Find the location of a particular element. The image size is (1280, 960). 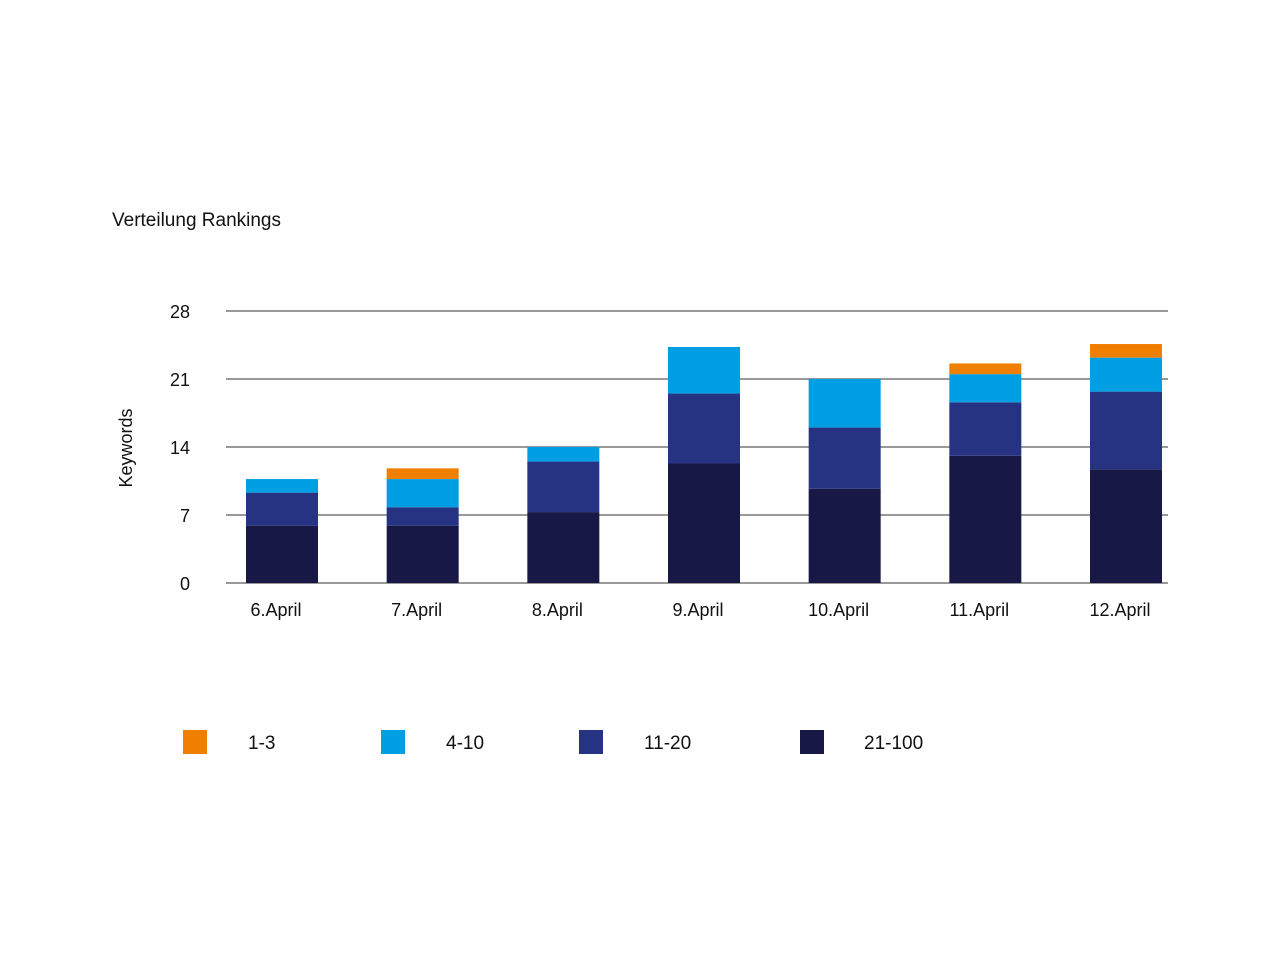

x-tick-label: 6.April is located at coordinates (275, 610).